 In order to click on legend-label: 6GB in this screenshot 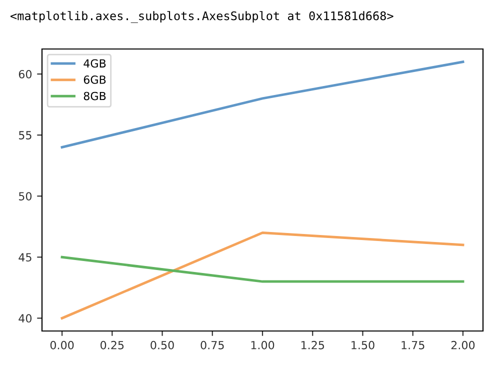, I will do `click(95, 80)`.